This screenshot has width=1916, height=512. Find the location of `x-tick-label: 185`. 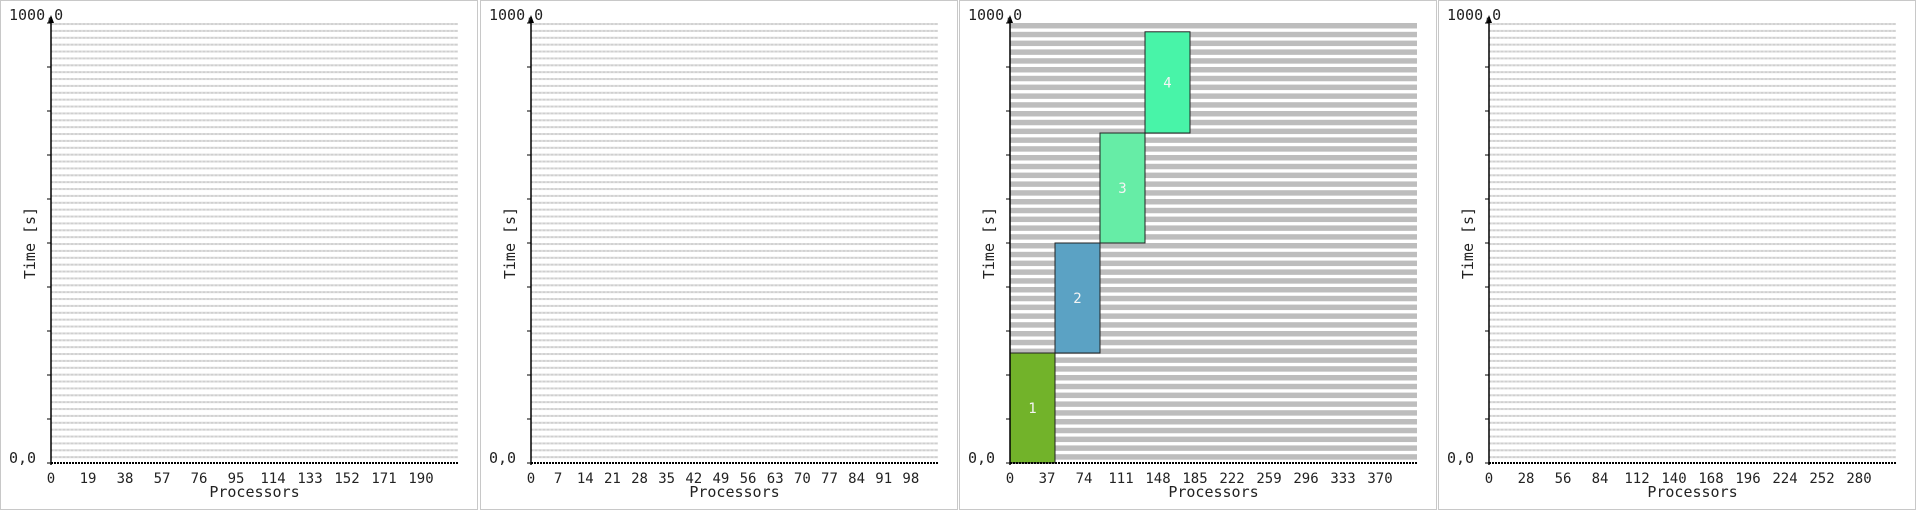

x-tick-label: 185 is located at coordinates (1194, 479).